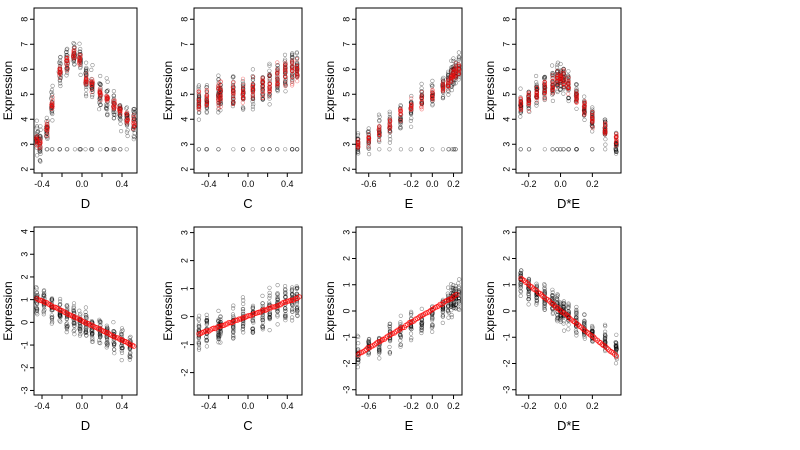 The width and height of the screenshot is (800, 450). I want to click on y-tick-label: 7, so click(24, 44).